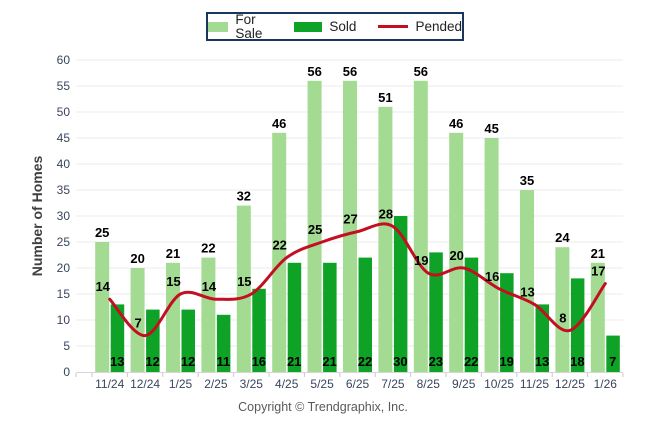  What do you see at coordinates (224, 361) in the screenshot?
I see `sold-value-label: 11` at bounding box center [224, 361].